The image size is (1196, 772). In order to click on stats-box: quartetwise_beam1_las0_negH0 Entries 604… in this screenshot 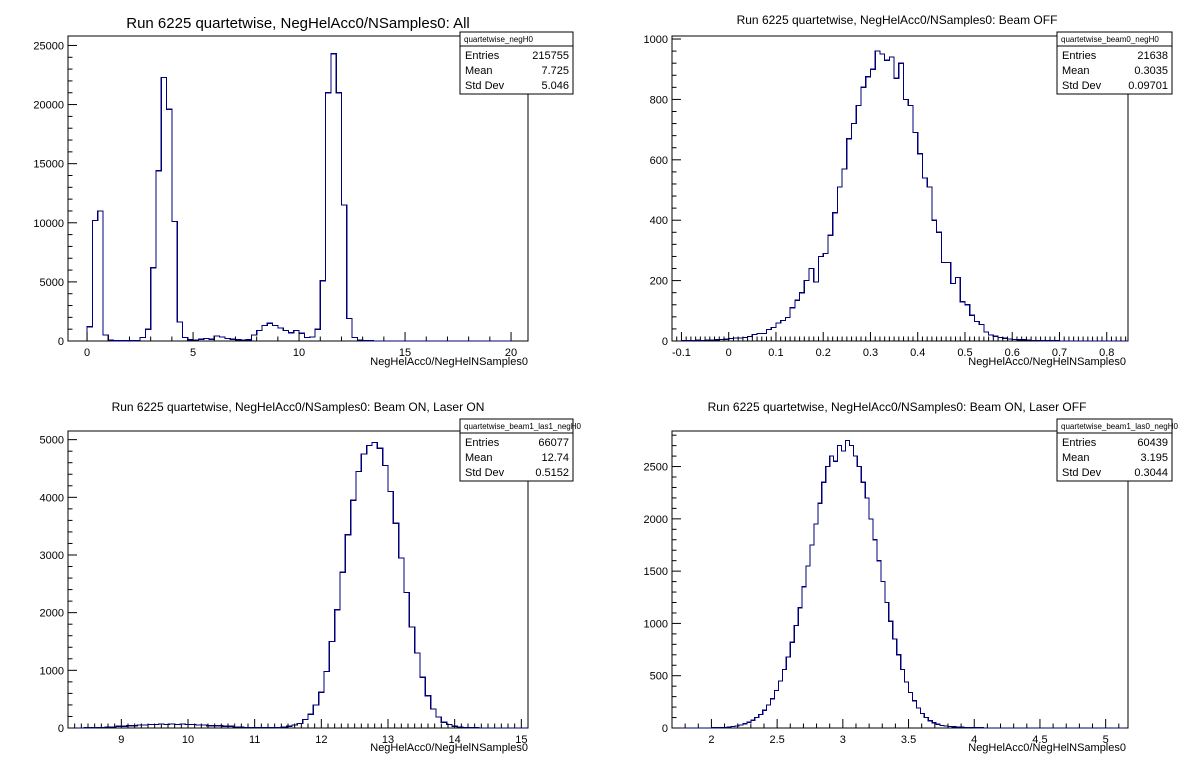, I will do `click(1120, 450)`.